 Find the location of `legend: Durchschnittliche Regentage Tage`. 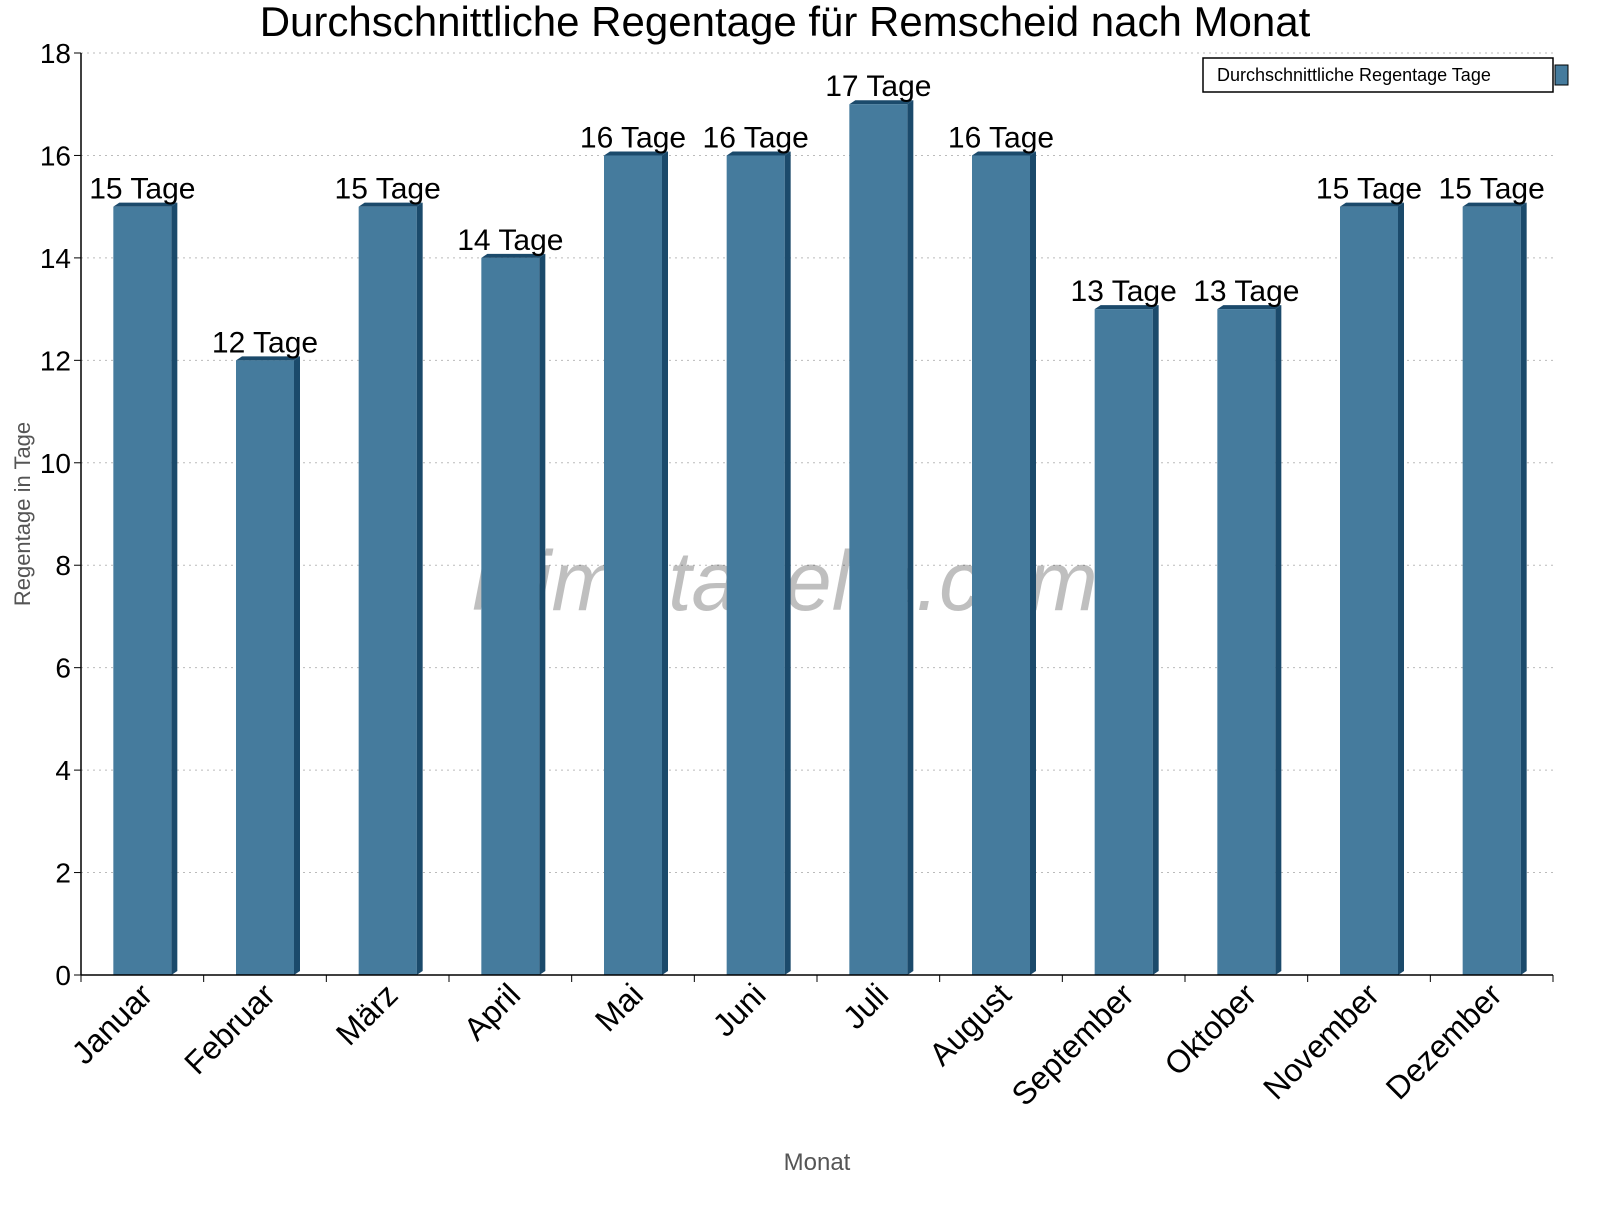

legend: Durchschnittliche Regentage Tage is located at coordinates (1385, 75).